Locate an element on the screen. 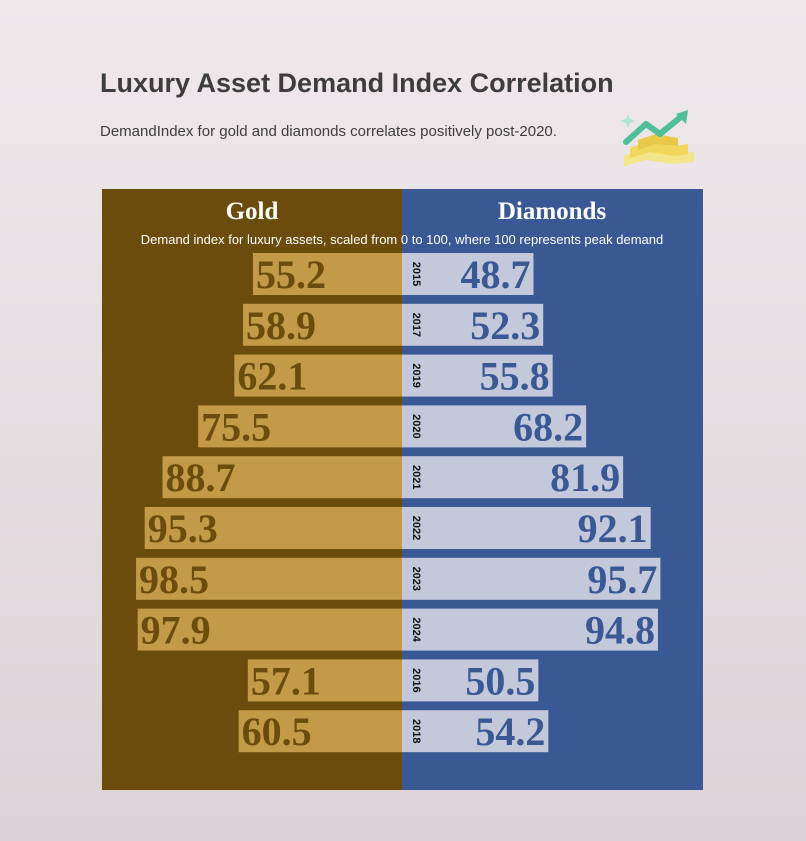 The image size is (806, 841). year-label: 2021 is located at coordinates (416, 477).